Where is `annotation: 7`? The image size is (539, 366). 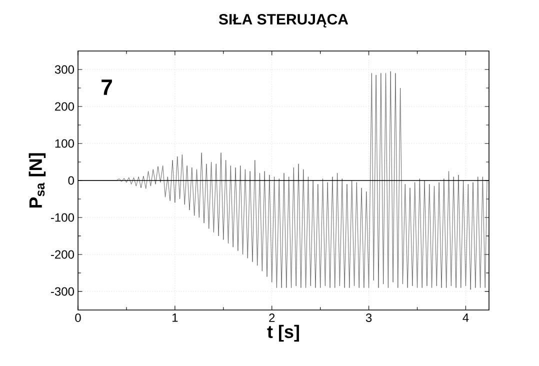
annotation: 7 is located at coordinates (107, 87).